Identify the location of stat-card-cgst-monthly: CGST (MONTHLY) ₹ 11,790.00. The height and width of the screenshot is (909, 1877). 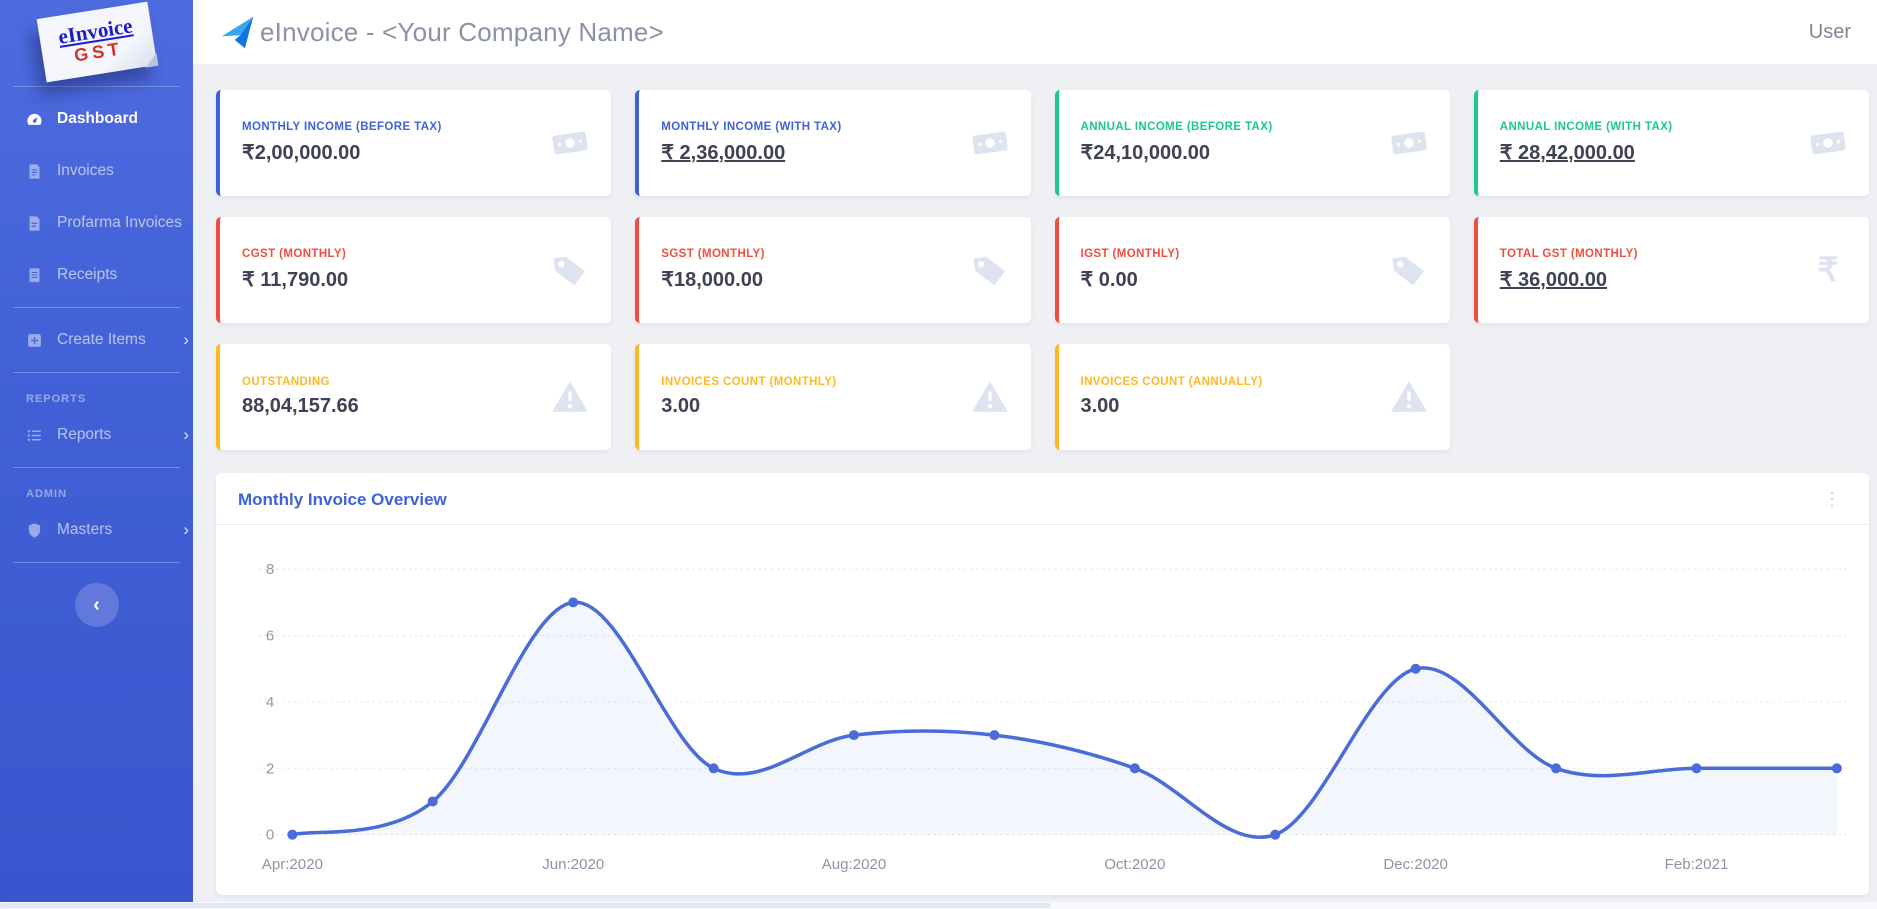
(414, 270).